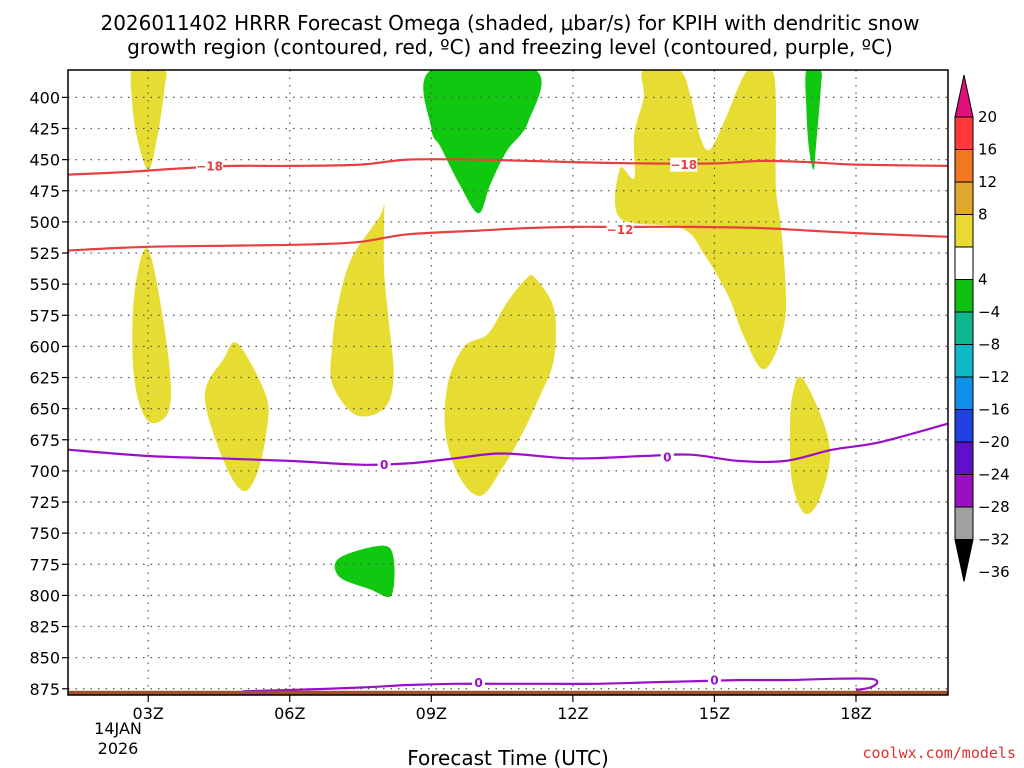 The image size is (1024, 768). I want to click on y-tick-label-825: 825, so click(44, 627).